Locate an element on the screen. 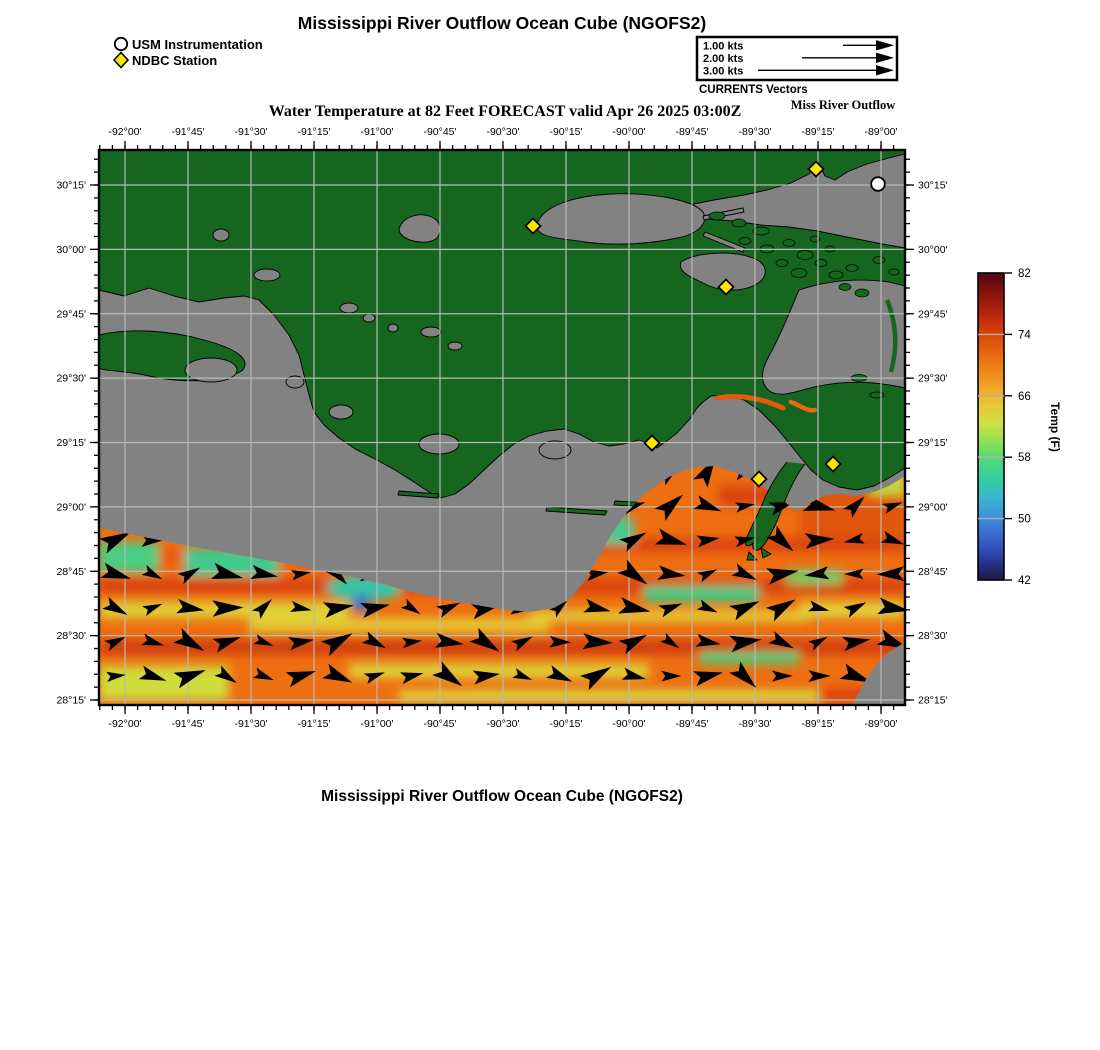  y-tick-label-right: 30°00' is located at coordinates (933, 250).